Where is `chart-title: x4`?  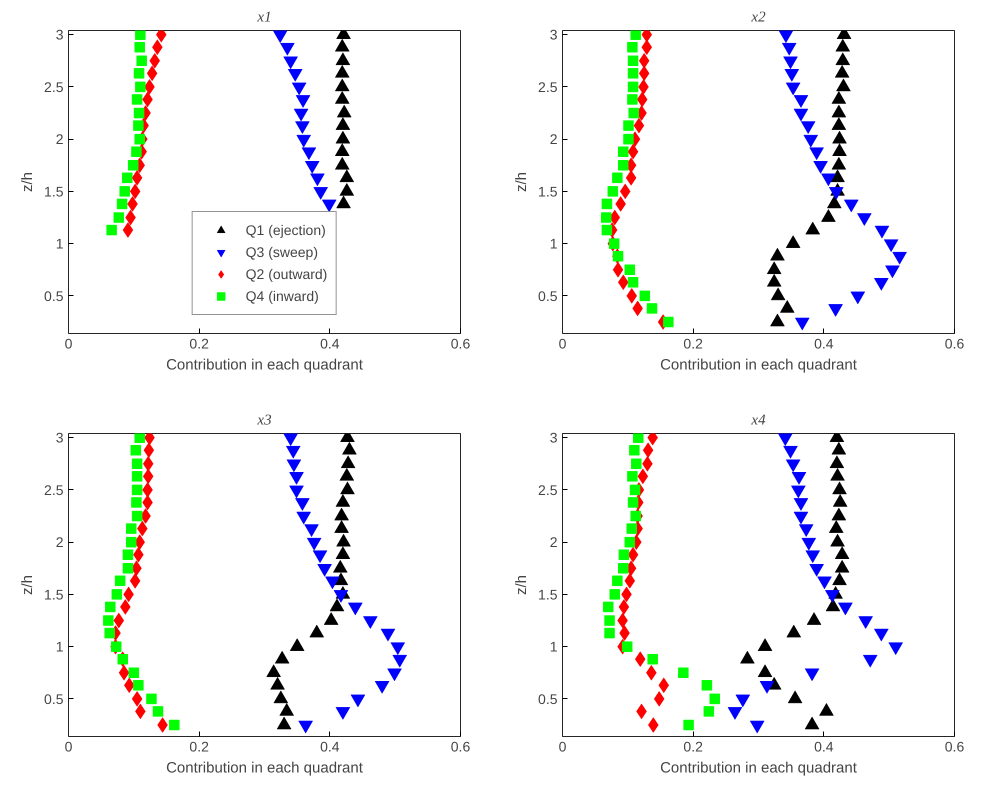
chart-title: x4 is located at coordinates (758, 420).